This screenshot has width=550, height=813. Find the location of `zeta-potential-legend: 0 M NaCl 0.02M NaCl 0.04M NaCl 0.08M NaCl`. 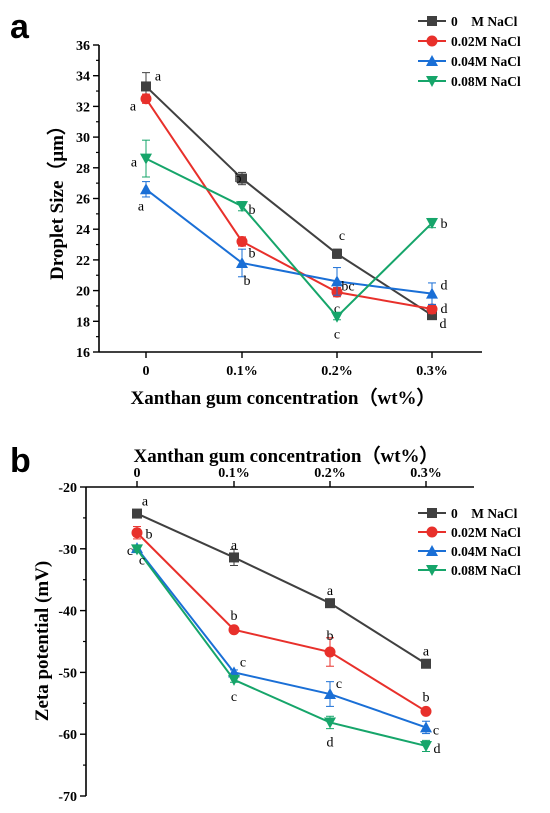

zeta-potential-legend: 0 M NaCl 0.02M NaCl 0.04M NaCl 0.08M NaCl is located at coordinates (469, 542).